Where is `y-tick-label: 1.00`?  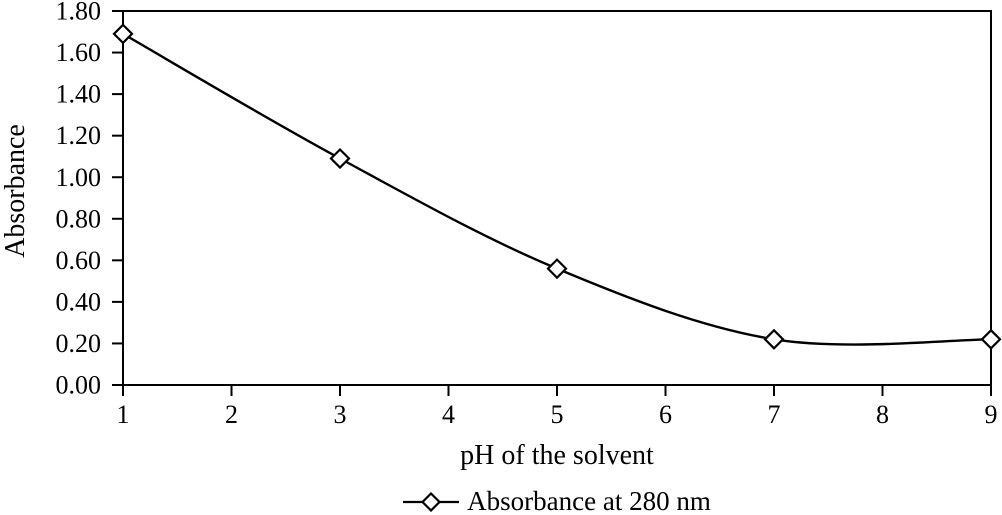 y-tick-label: 1.00 is located at coordinates (79, 177).